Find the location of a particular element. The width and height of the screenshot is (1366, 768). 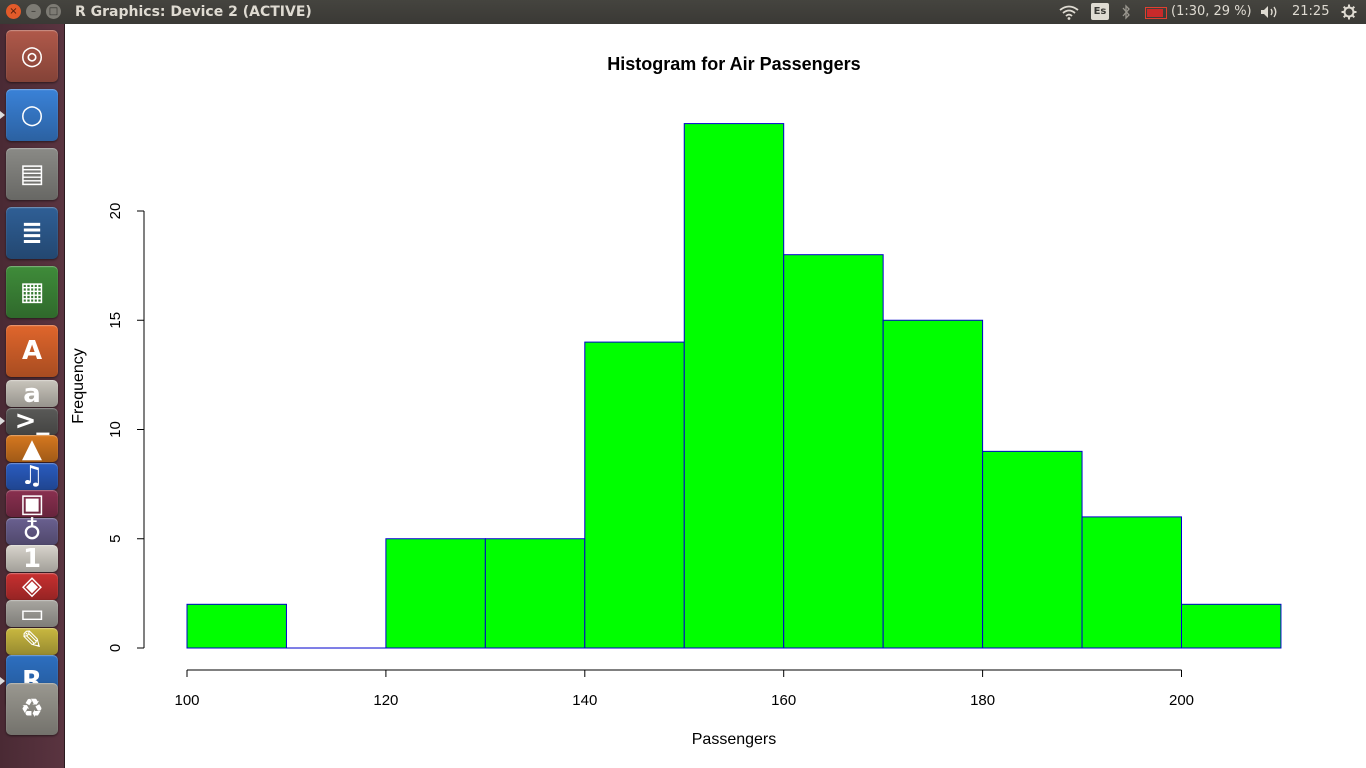

launcher-files: ▤ is located at coordinates (32, 174).